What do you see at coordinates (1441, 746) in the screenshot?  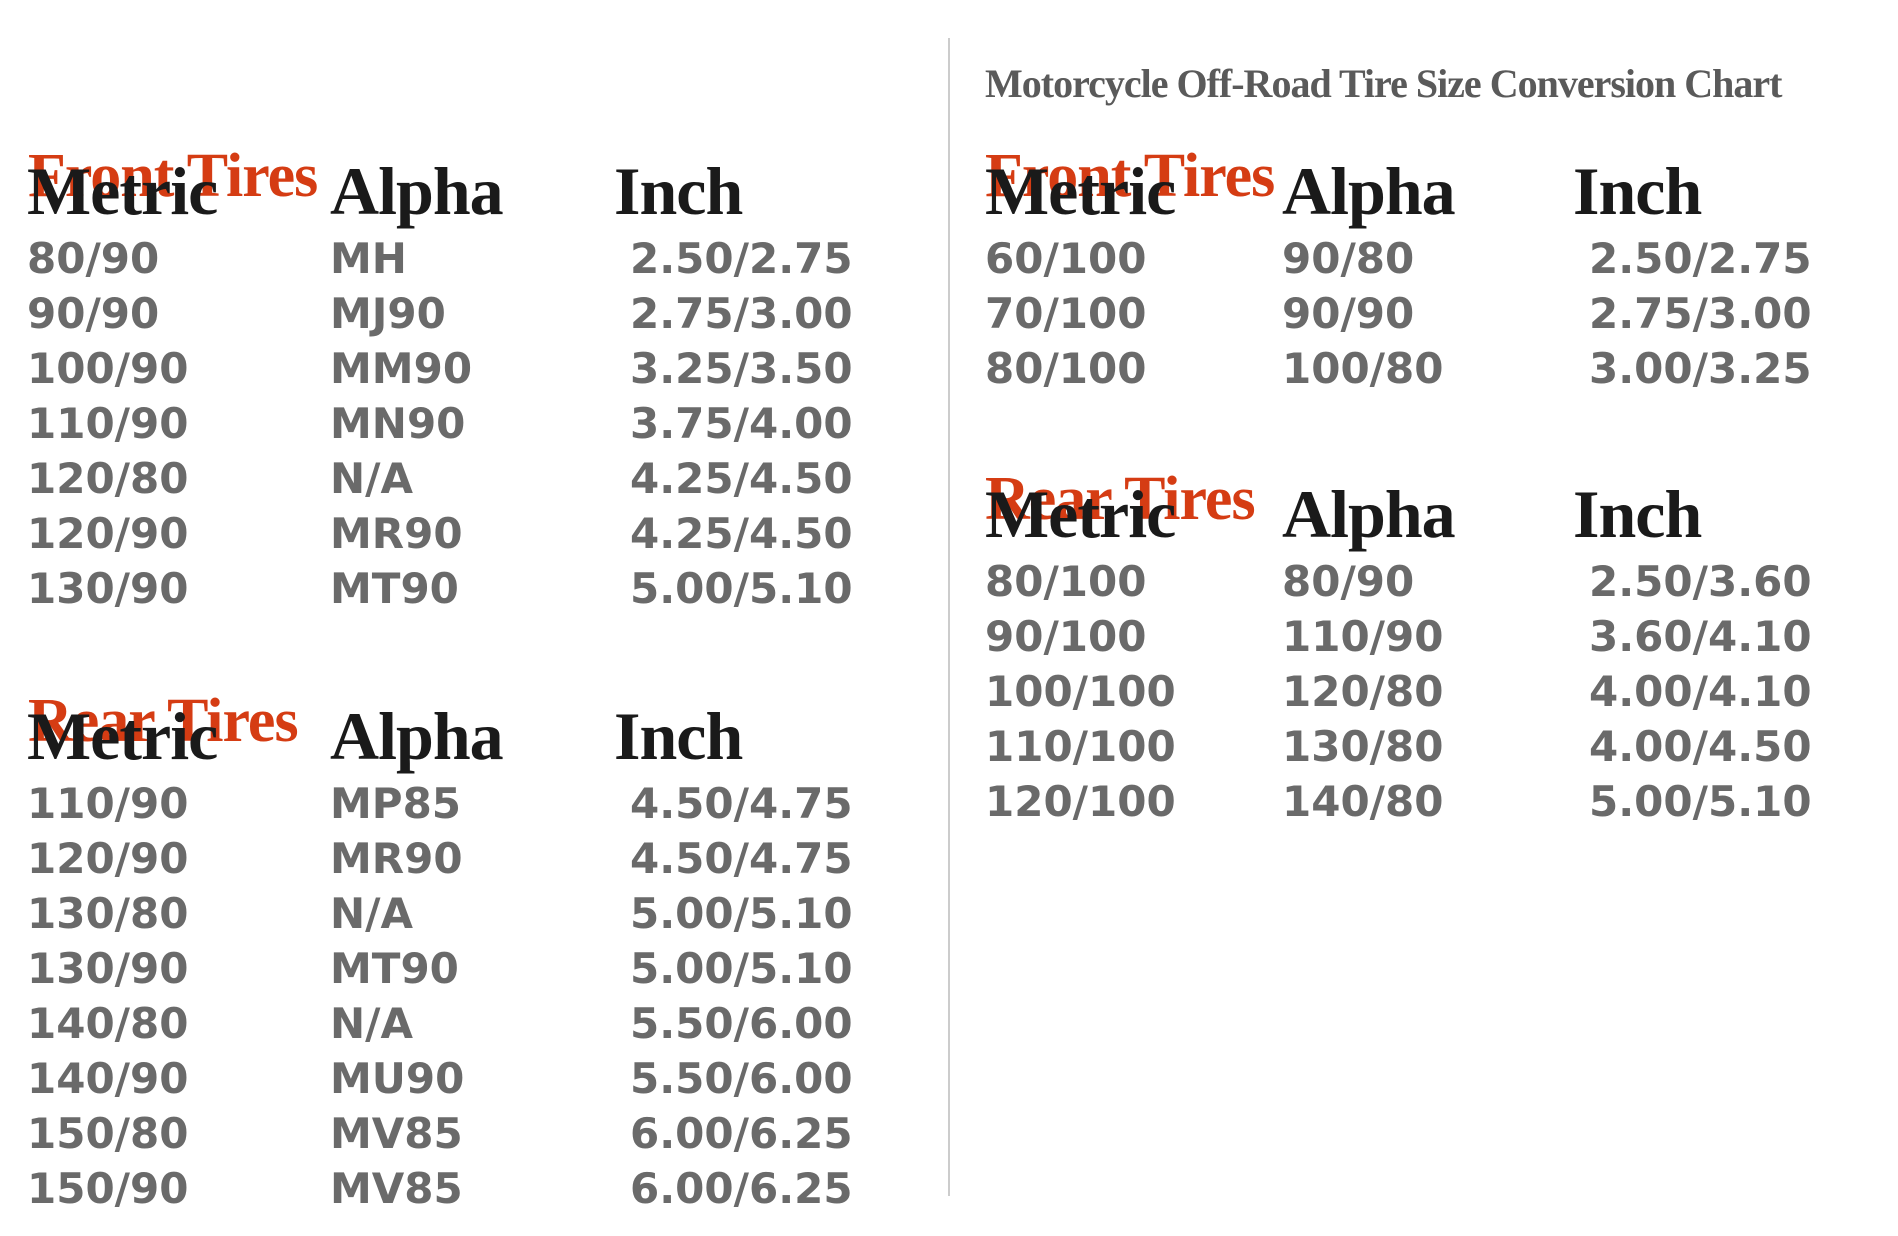 I see `table-row: 110/100 130/80 4.00/4.50` at bounding box center [1441, 746].